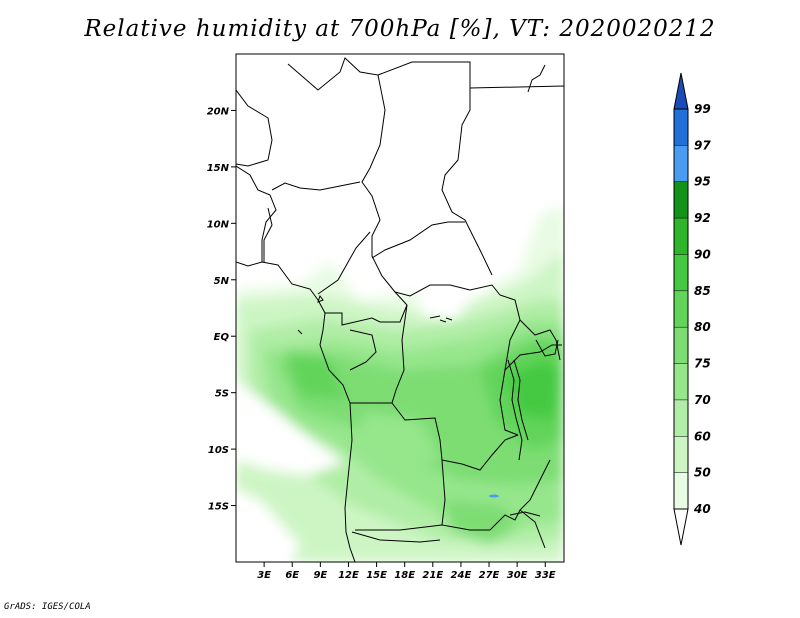 The image size is (800, 618). What do you see at coordinates (702, 109) in the screenshot?
I see `colorbar-label: 99` at bounding box center [702, 109].